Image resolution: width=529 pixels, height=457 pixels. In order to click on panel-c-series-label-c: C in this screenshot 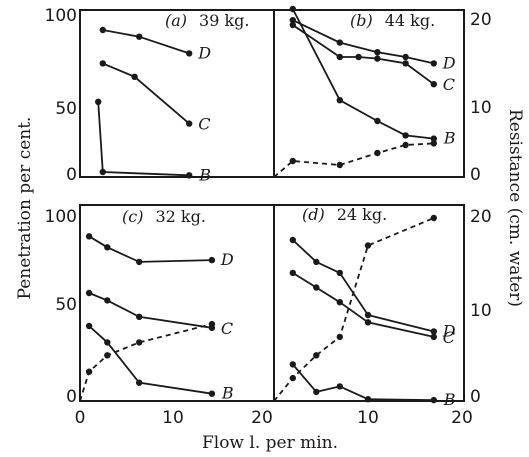, I will do `click(227, 328)`.